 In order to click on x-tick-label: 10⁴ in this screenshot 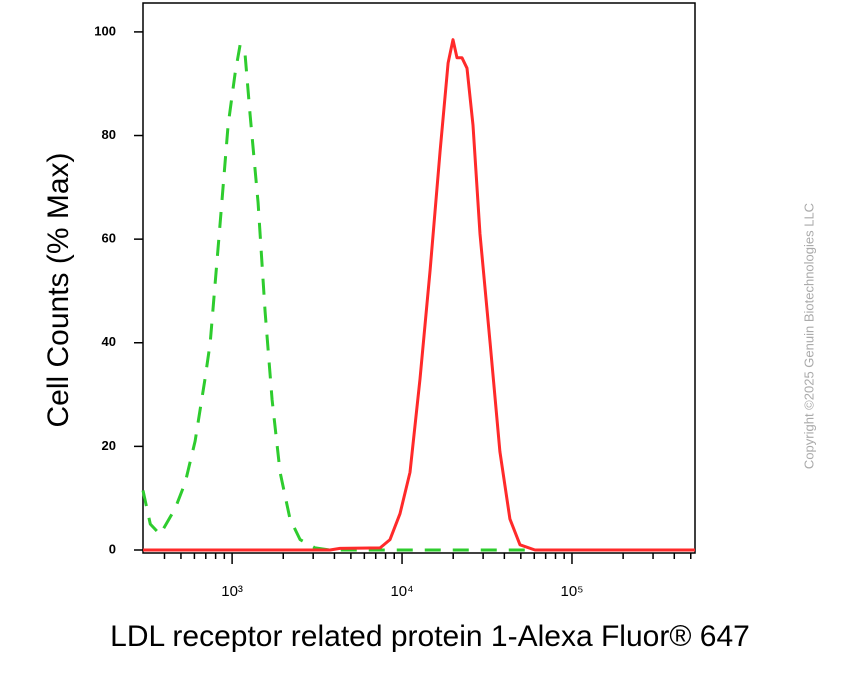, I will do `click(401, 591)`.